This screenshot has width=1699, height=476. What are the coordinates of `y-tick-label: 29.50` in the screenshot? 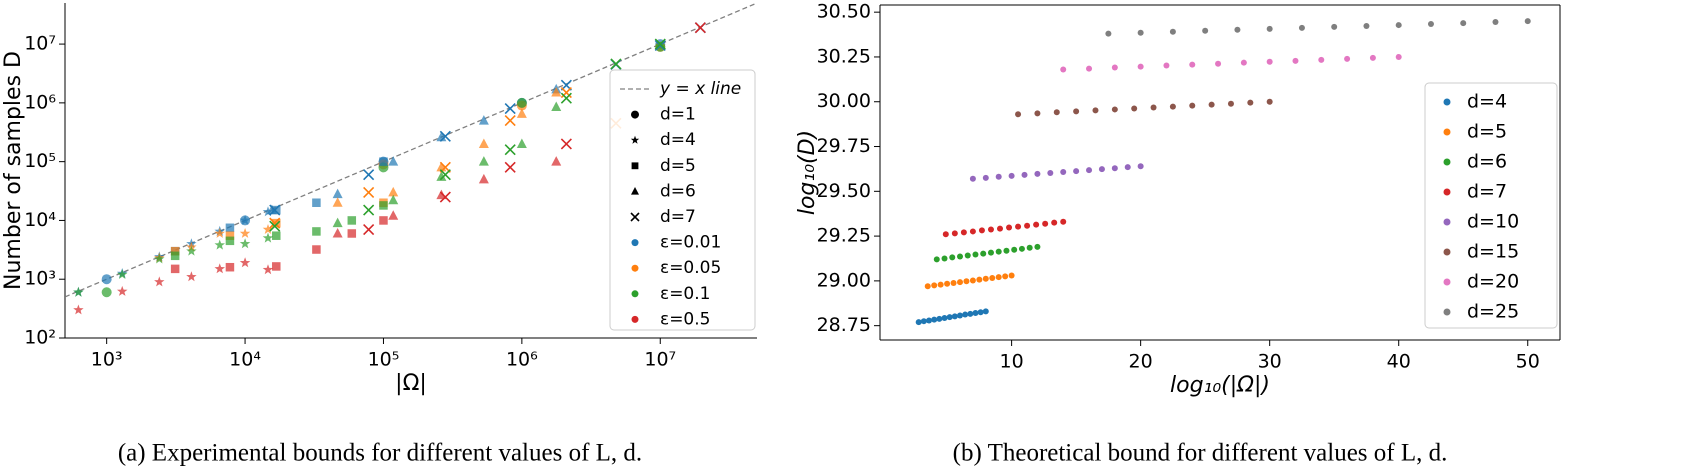 It's located at (844, 191).